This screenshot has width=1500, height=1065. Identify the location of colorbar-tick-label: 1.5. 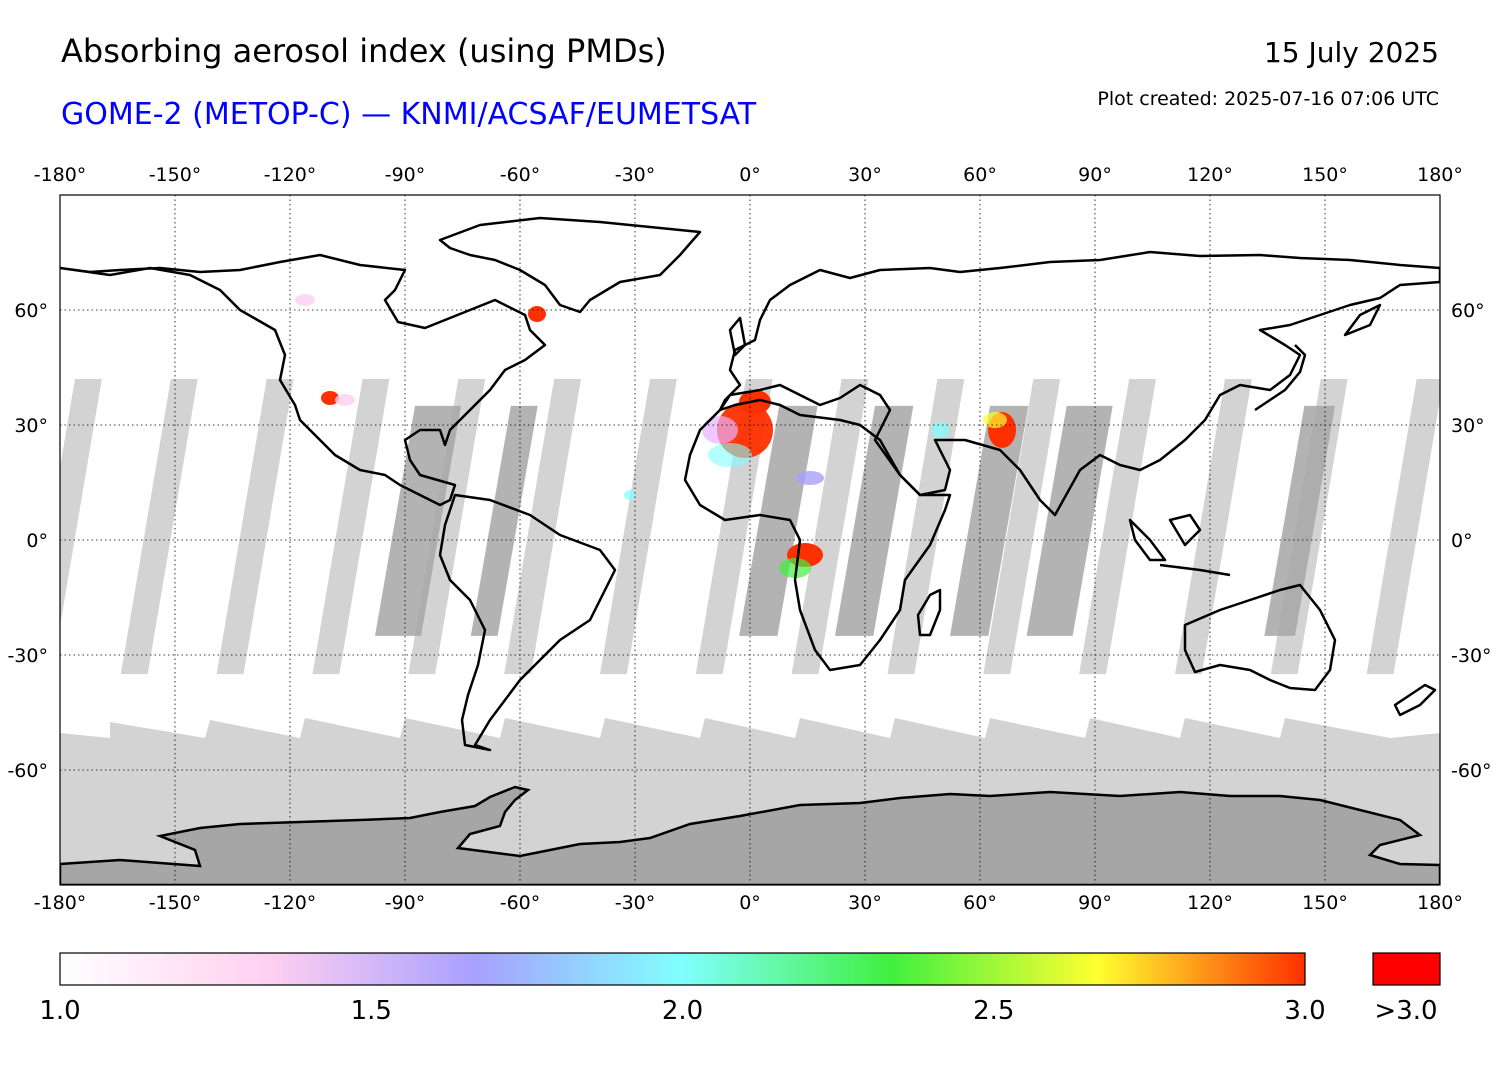
(371, 1011).